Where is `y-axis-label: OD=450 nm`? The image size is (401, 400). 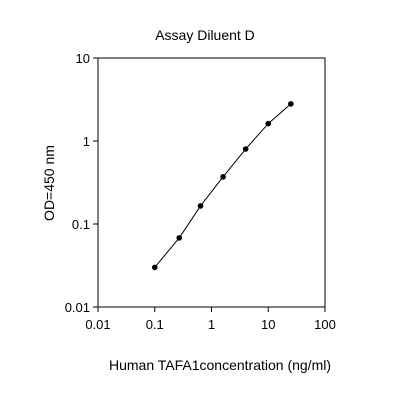
y-axis-label: OD=450 nm is located at coordinates (49, 183).